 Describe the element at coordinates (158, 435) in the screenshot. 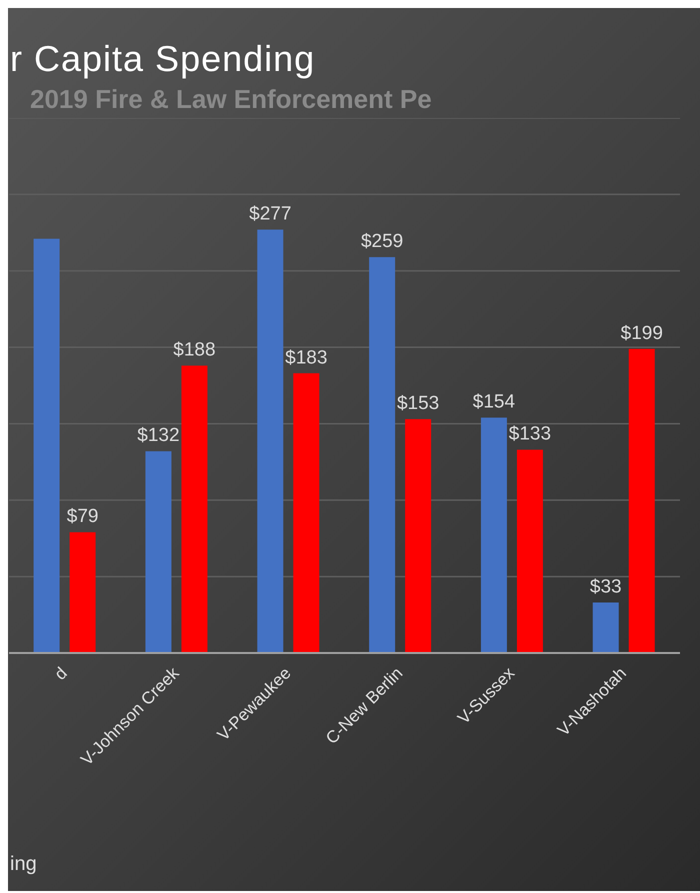

I see `data-label: $132` at that location.